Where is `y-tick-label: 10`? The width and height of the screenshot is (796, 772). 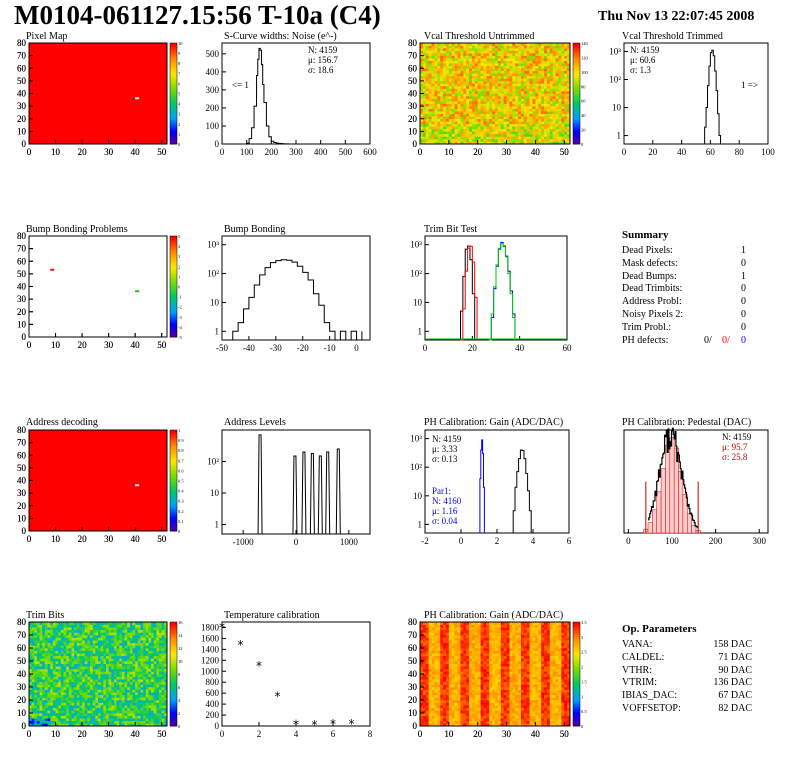 y-tick-label: 10 is located at coordinates (418, 496).